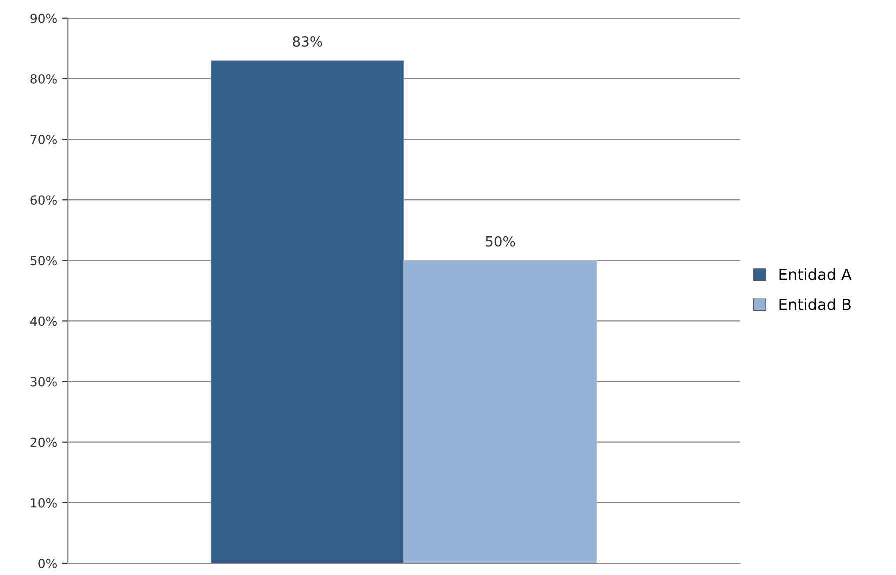  I want to click on data-label: 50%, so click(501, 241).